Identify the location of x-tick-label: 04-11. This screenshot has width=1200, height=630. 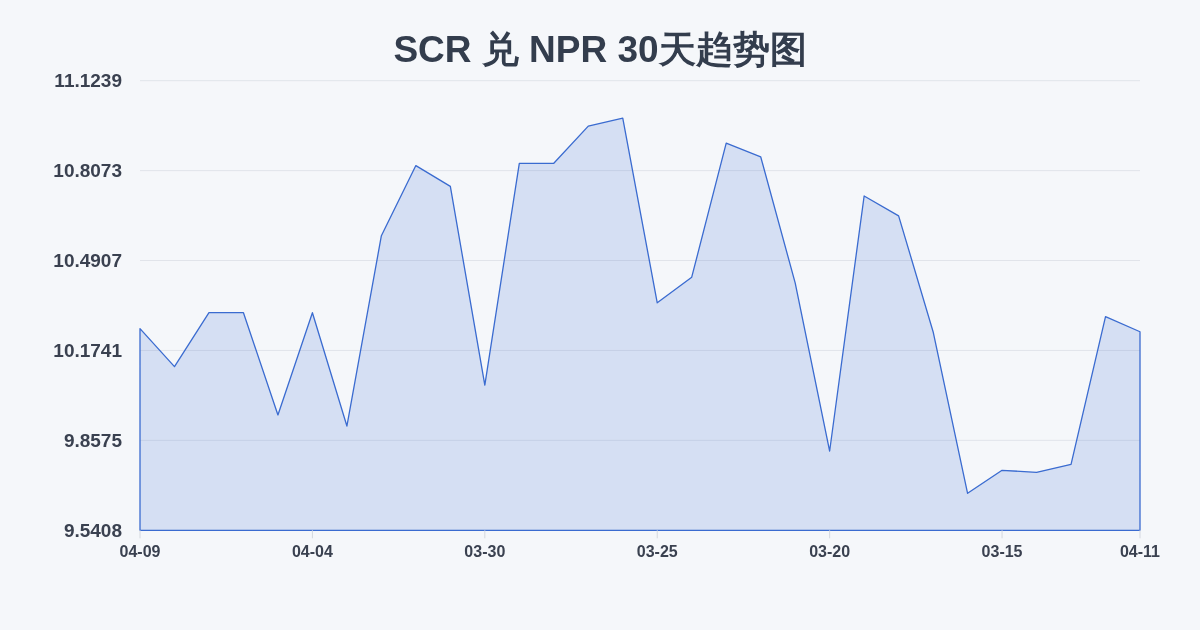
(1140, 551).